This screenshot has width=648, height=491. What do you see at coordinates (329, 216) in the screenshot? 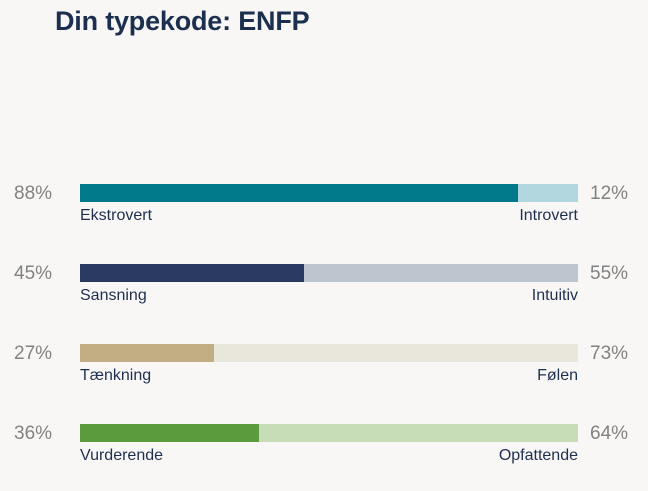
I see `label-line: Ekstrovert Introvert` at bounding box center [329, 216].